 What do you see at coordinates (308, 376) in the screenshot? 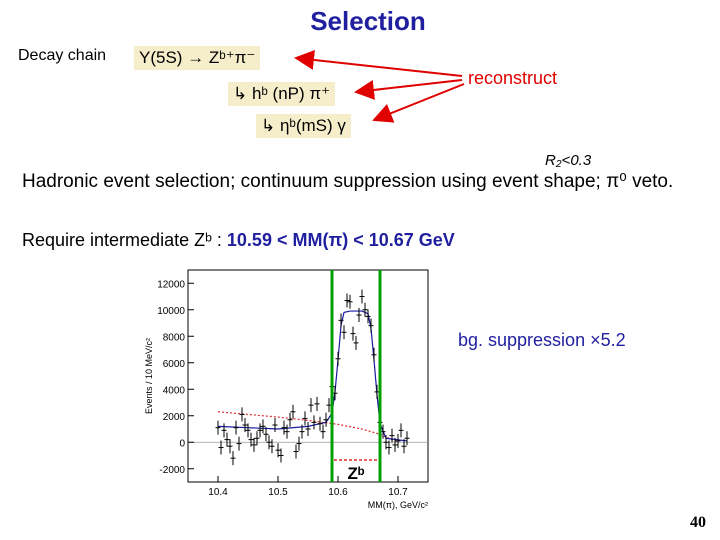
I see `plot-frame` at bounding box center [308, 376].